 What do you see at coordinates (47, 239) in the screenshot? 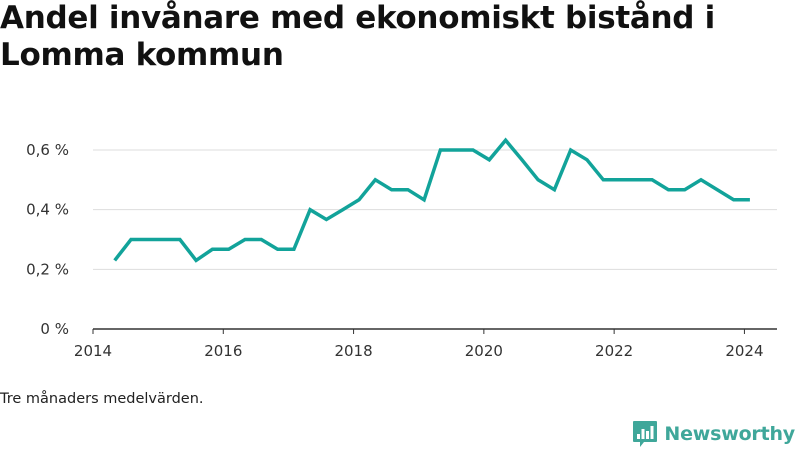
I see `y-axis-tick-labels: 0 % 0,2 % 0,4 % 0,6 %` at bounding box center [47, 239].